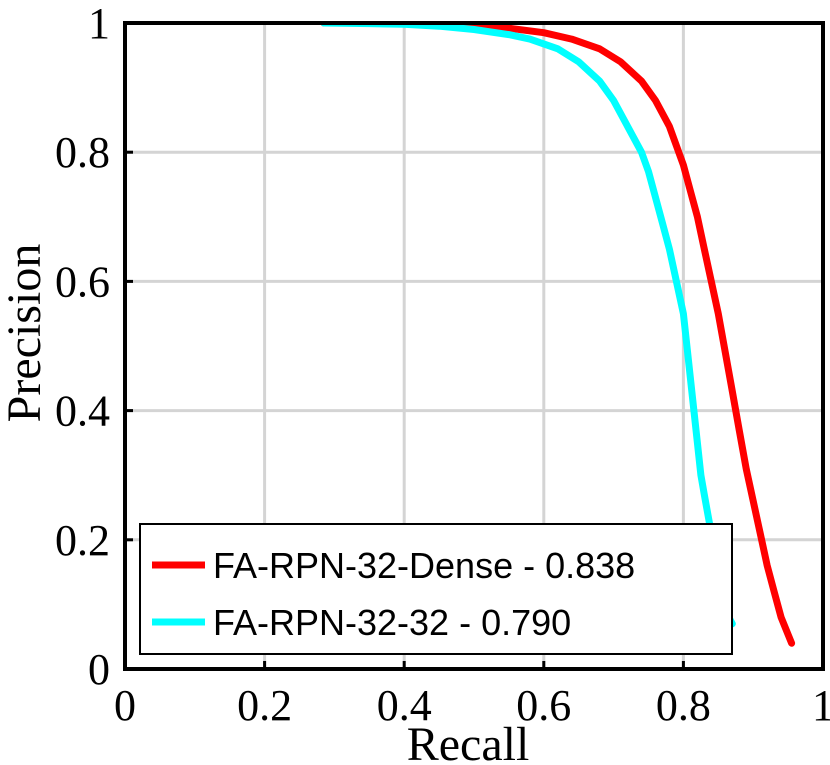 This screenshot has height=765, width=830. Describe the element at coordinates (94, 347) in the screenshot. I see `y-axis-ticks: 0 0.2 0.4 0.6 0.8 1` at that location.